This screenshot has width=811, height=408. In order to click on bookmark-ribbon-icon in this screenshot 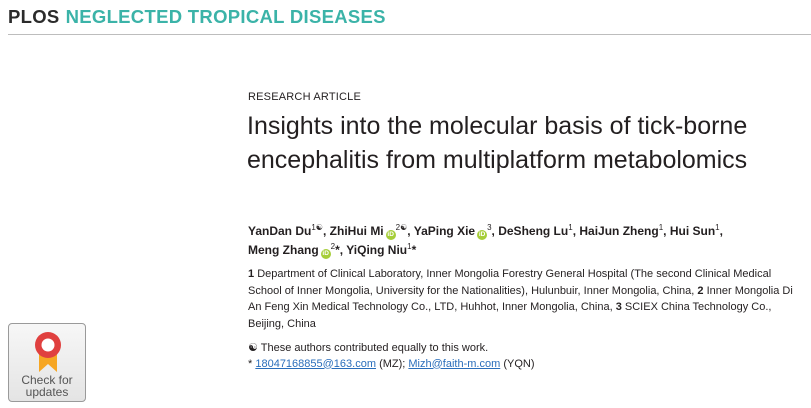, I will do `click(48, 352)`.